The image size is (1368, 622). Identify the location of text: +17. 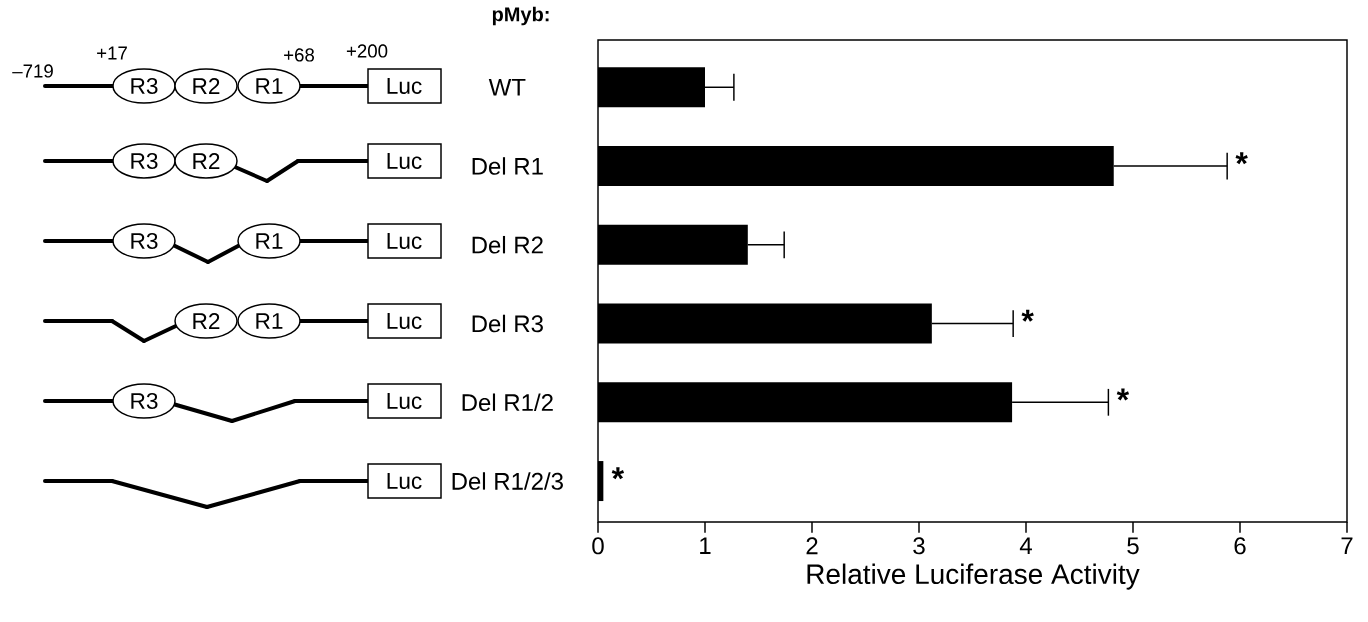
(112, 53).